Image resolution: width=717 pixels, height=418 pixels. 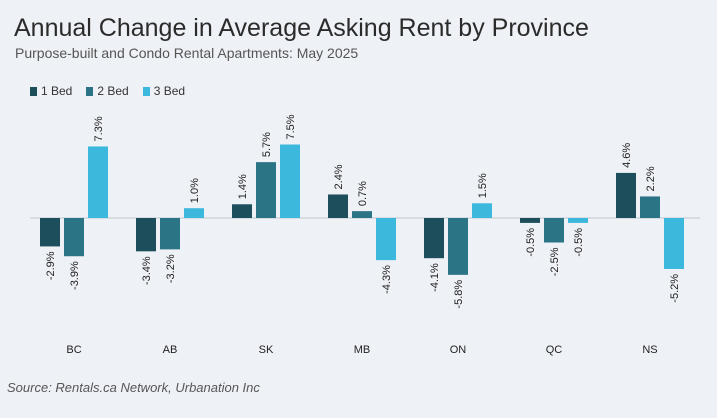 What do you see at coordinates (555, 261) in the screenshot?
I see `data-label-qc-2-bed: -2.5%` at bounding box center [555, 261].